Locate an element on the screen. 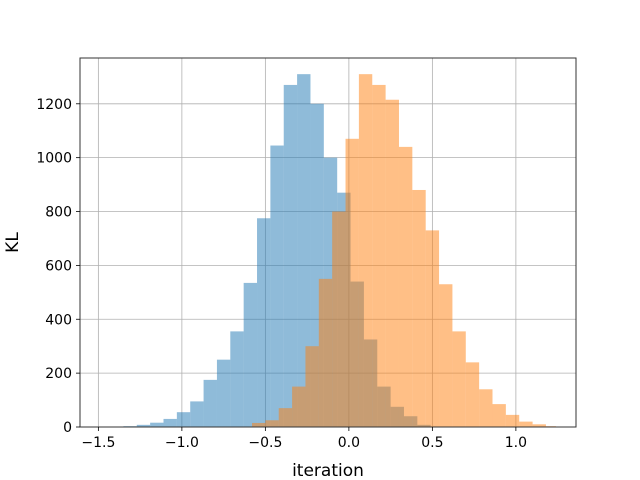 The image size is (640, 480). y-axis-ticks: 0 200 400 600 800 1000 1200 is located at coordinates (58, 266).